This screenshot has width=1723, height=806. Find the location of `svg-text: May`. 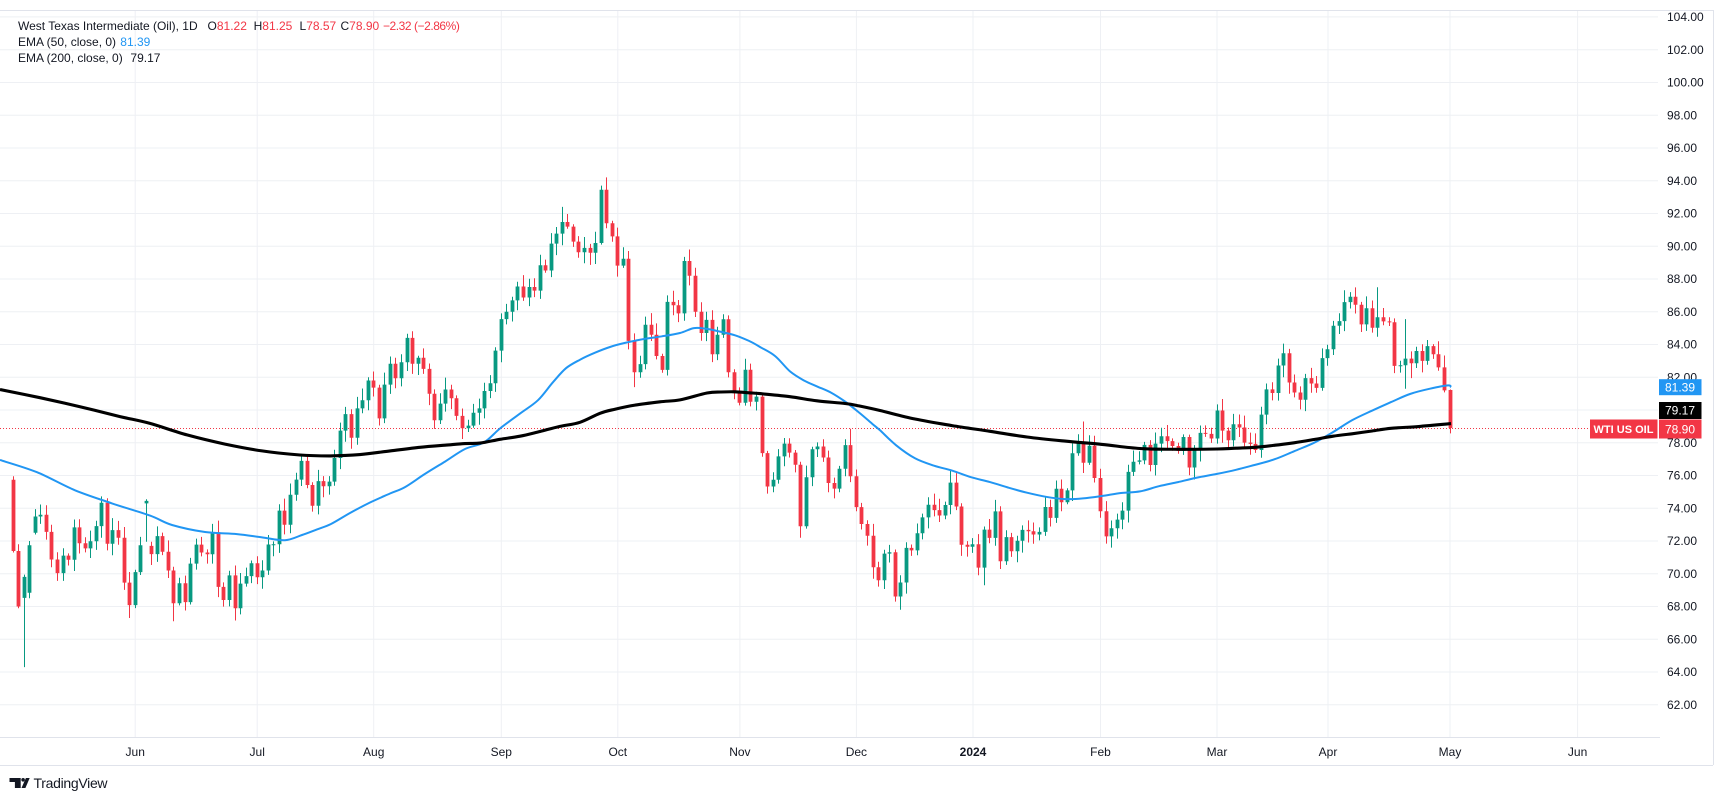

svg-text: May is located at coordinates (1450, 752).